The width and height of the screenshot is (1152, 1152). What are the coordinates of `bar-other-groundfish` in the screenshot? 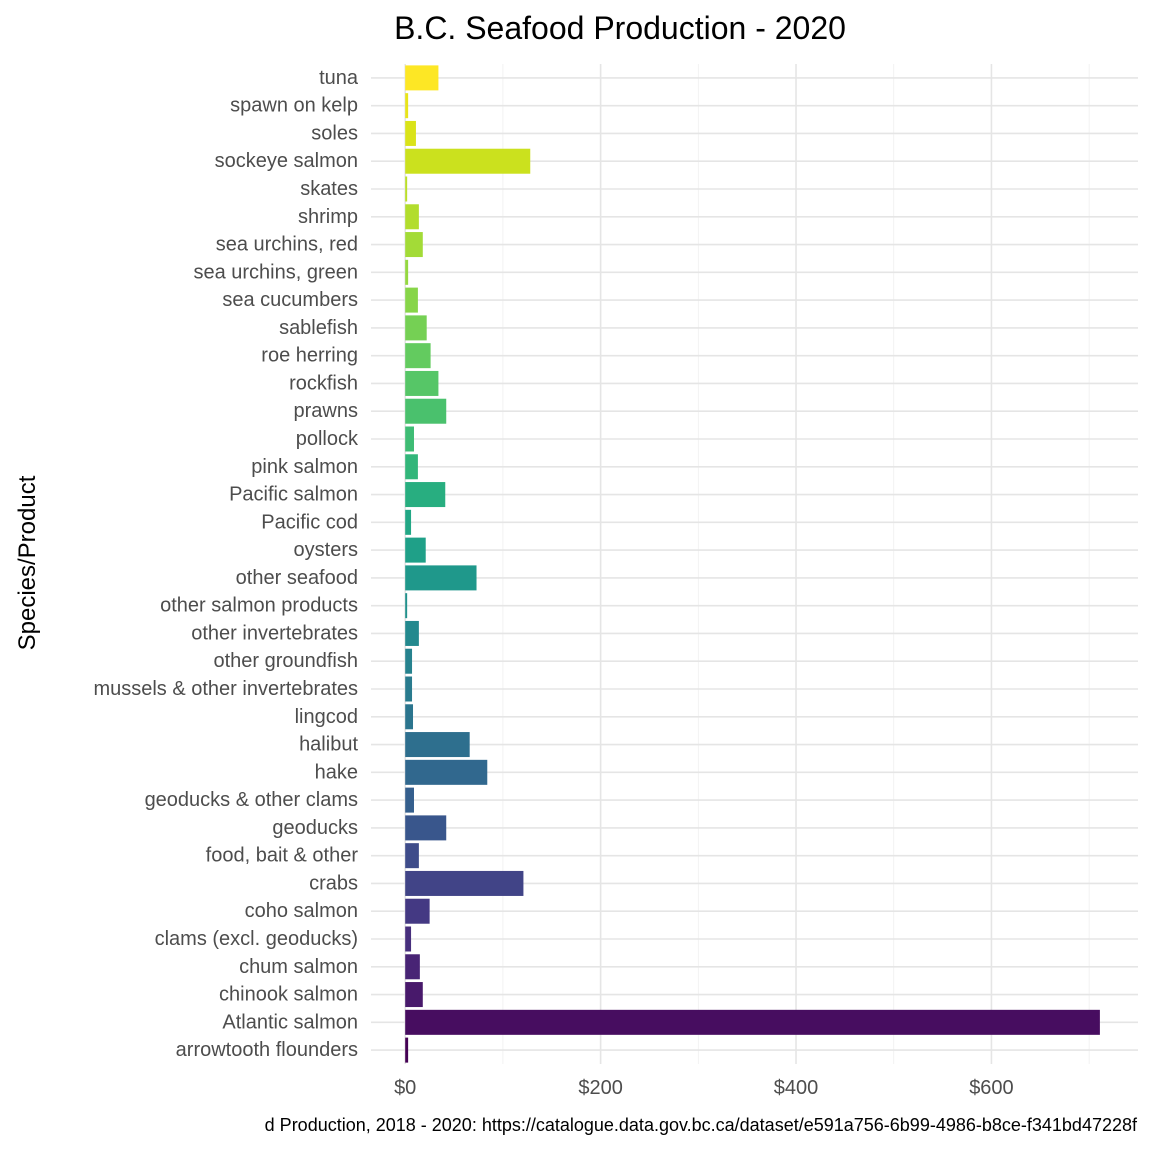 It's located at (409, 661).